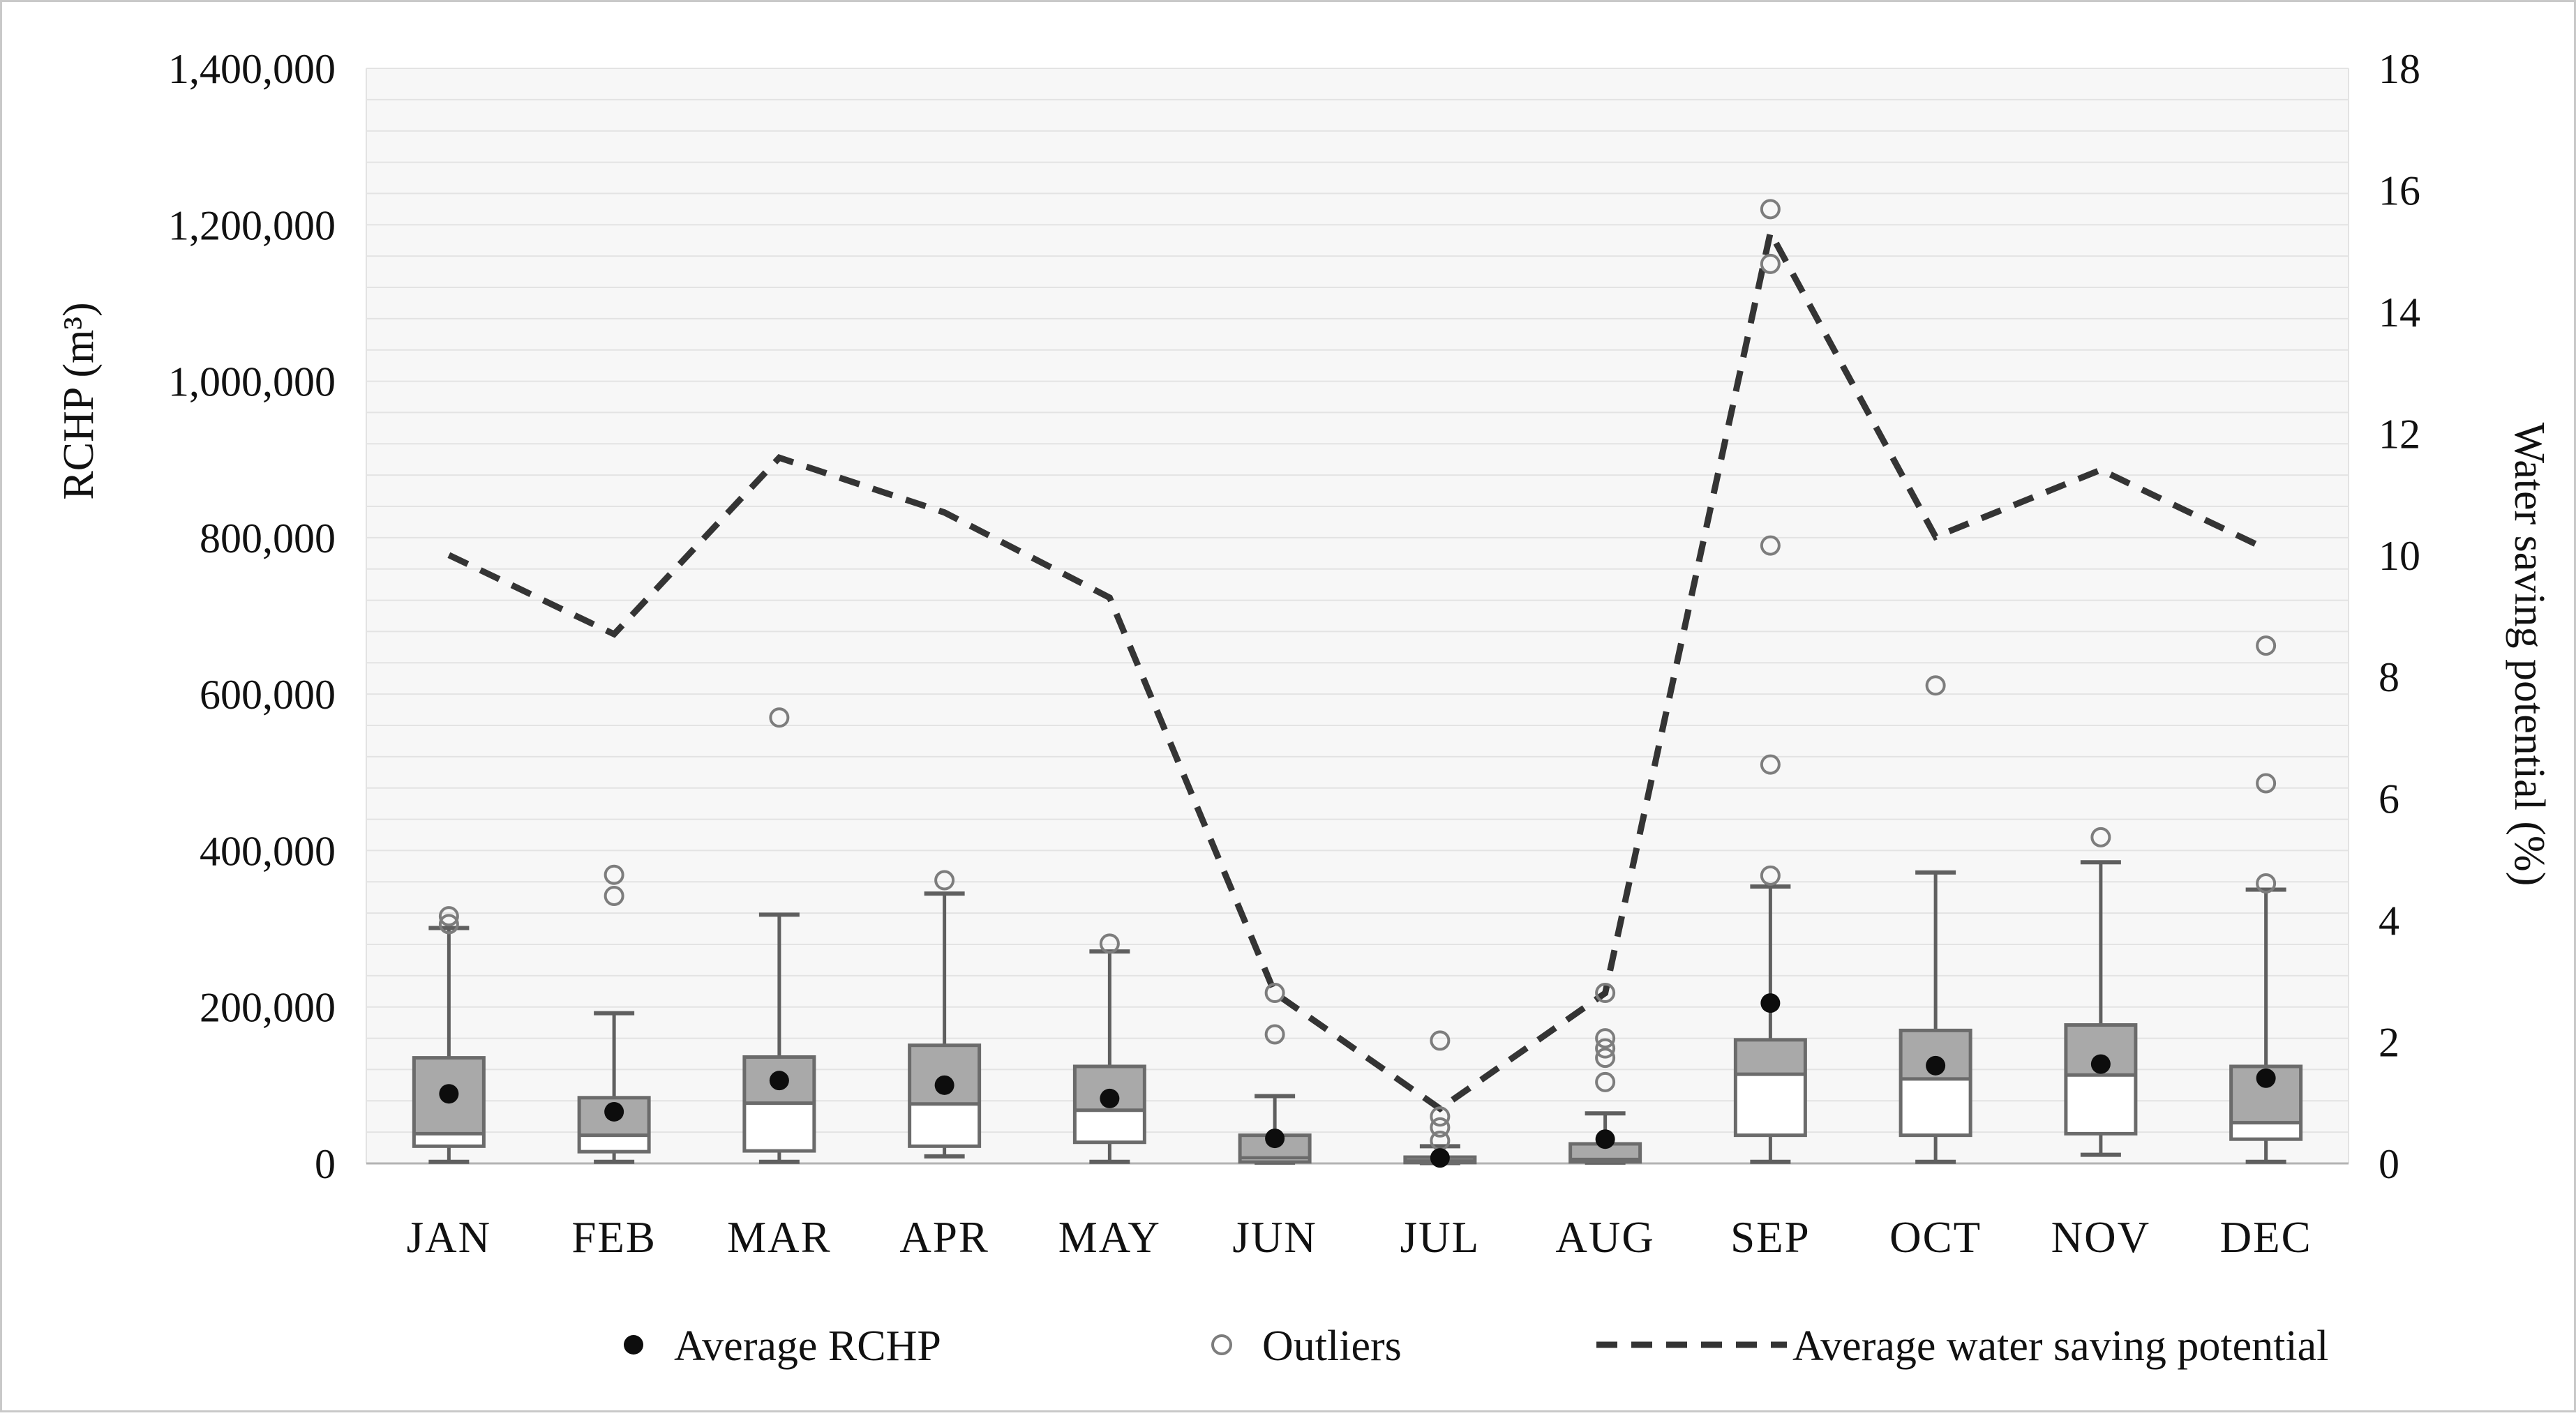 This screenshot has height=1418, width=2576. Describe the element at coordinates (614, 1144) in the screenshot. I see `box-lower-feb` at that location.